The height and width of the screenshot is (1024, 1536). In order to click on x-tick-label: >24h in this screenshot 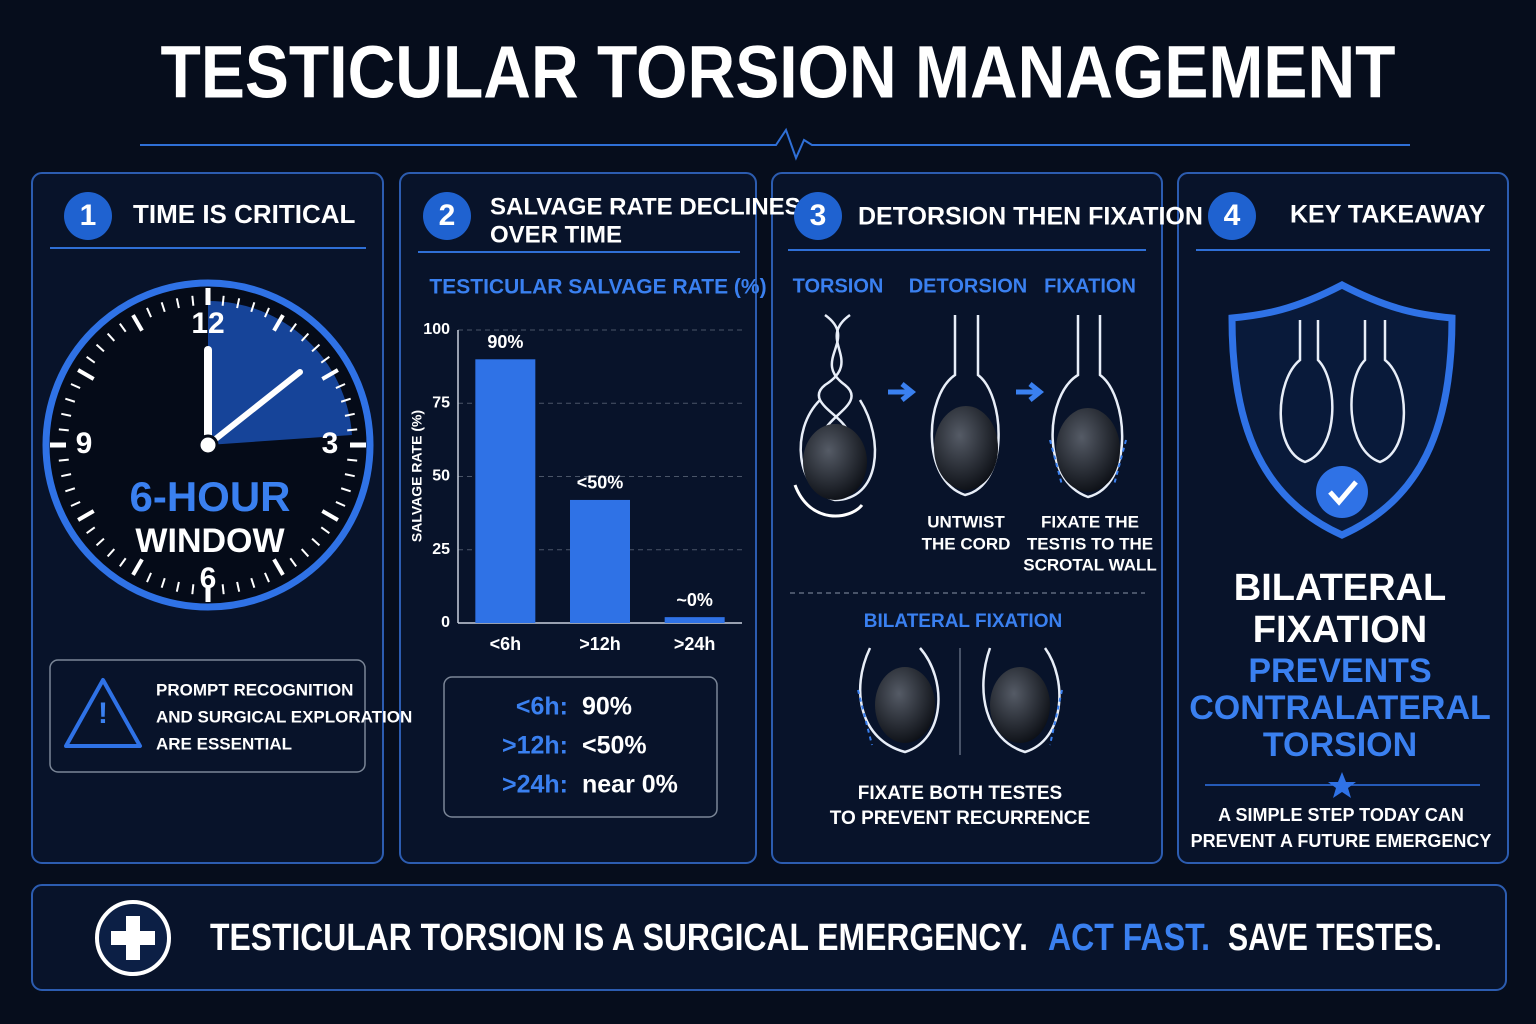, I will do `click(695, 644)`.